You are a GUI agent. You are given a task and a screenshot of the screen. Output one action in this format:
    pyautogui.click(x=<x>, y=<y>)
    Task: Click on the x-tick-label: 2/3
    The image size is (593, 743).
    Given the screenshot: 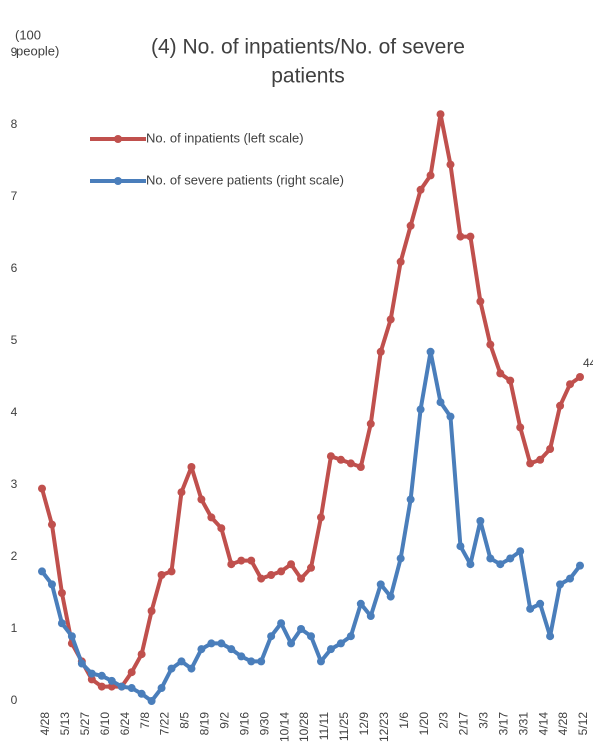 What is the action you would take?
    pyautogui.click(x=444, y=720)
    